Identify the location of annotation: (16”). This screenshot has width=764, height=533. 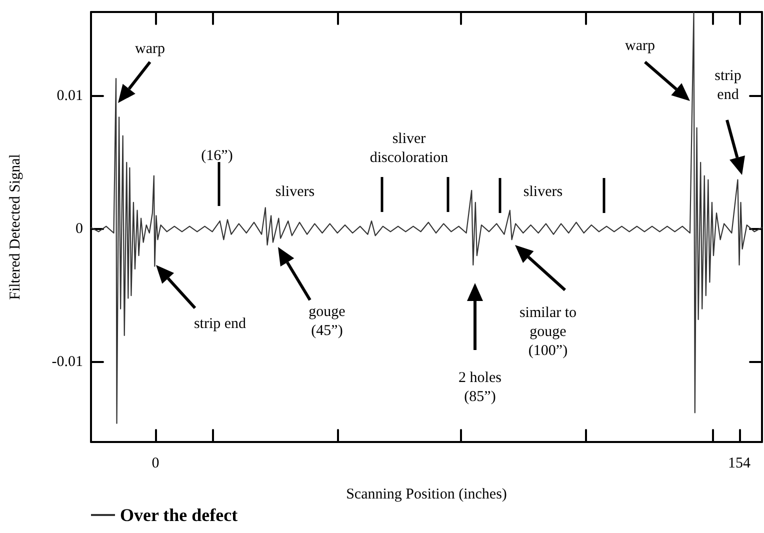
(217, 156).